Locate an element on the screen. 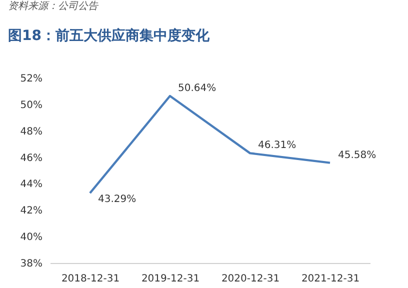 The width and height of the screenshot is (408, 288). x-tick-label: 2019-12-31 is located at coordinates (170, 279).